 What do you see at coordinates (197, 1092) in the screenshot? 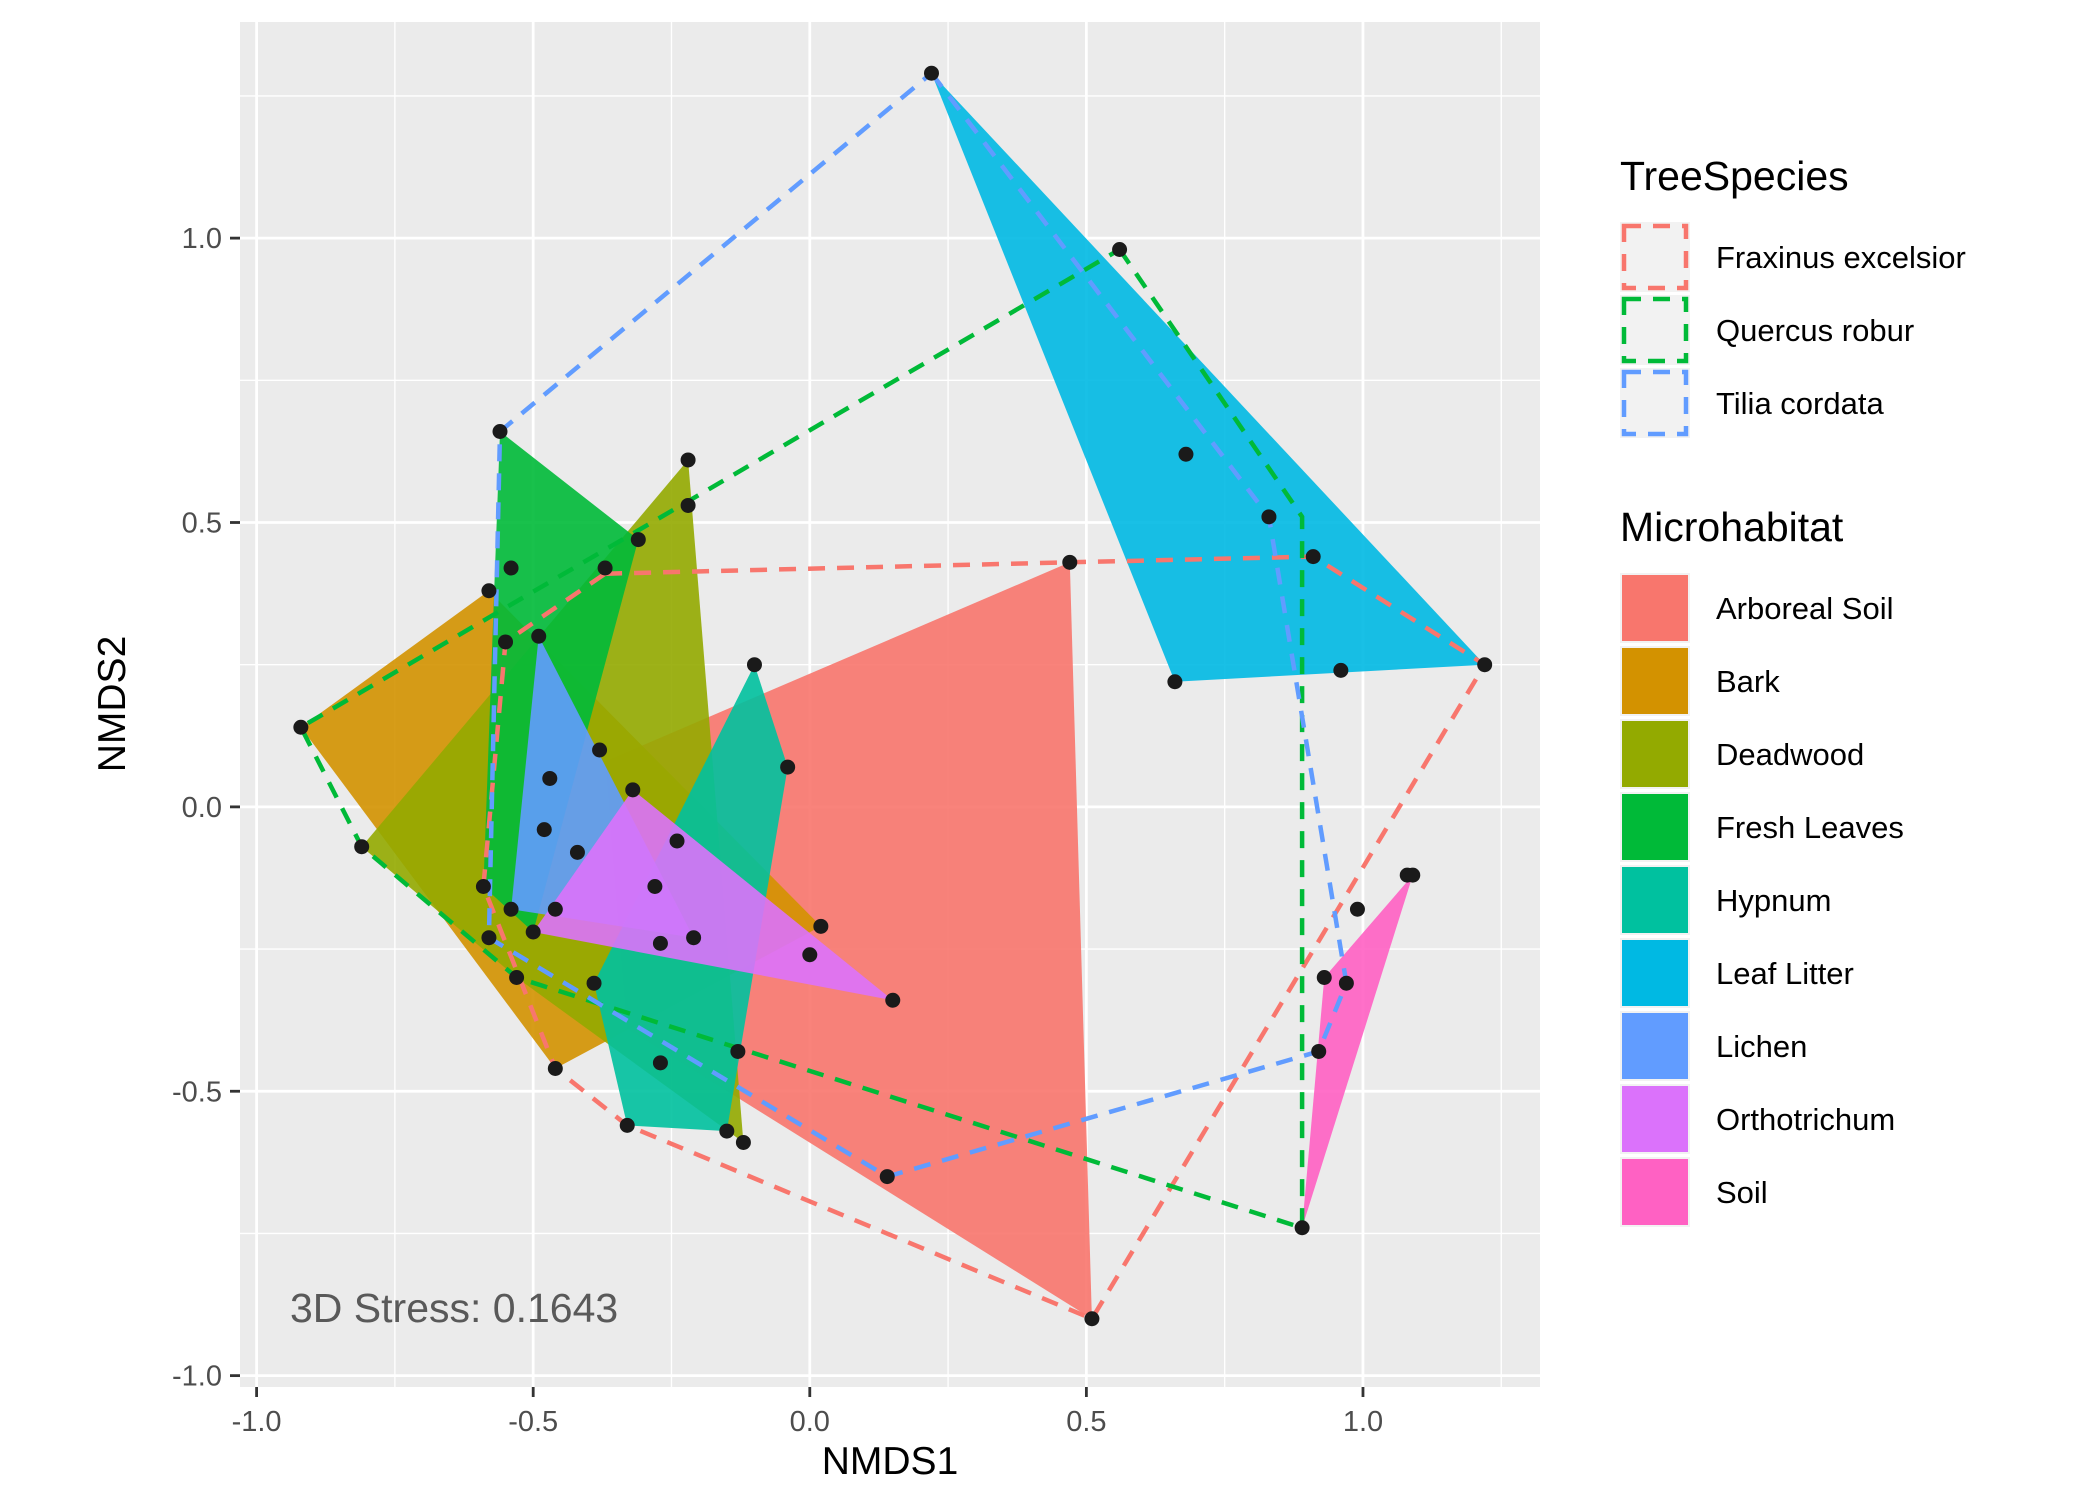
I see `y-tick-label: -0.5` at bounding box center [197, 1092].